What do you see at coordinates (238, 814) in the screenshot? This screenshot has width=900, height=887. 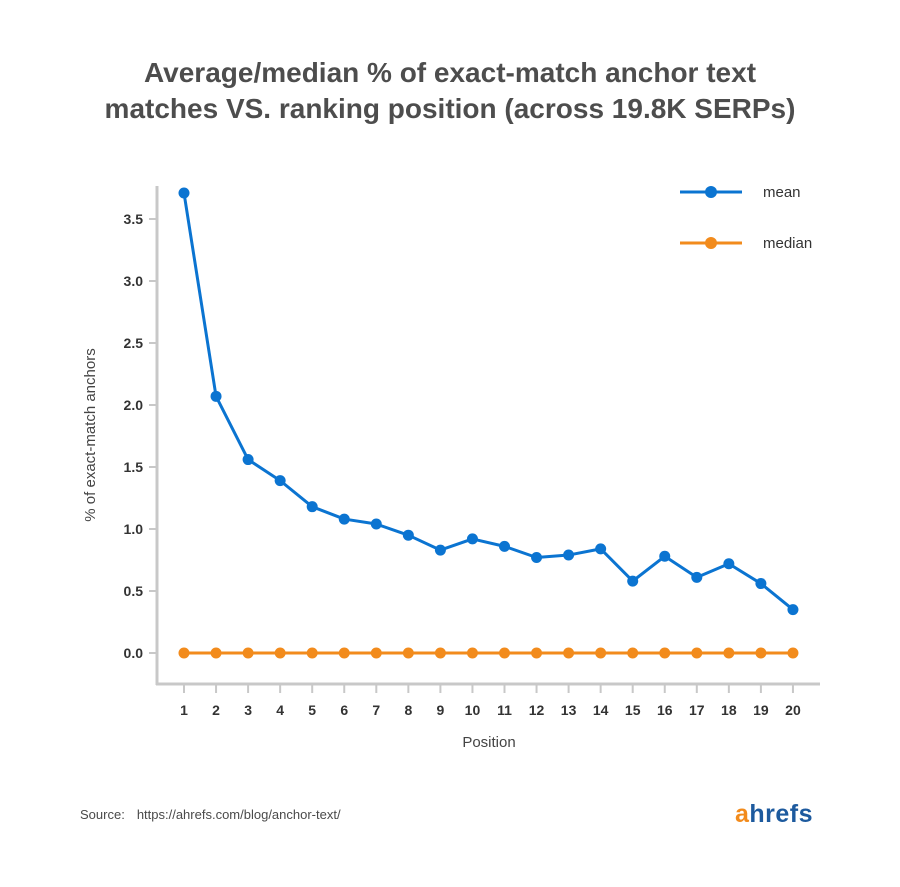 I see `source-url: https://ahrefs.com/blog/anchor-text/` at bounding box center [238, 814].